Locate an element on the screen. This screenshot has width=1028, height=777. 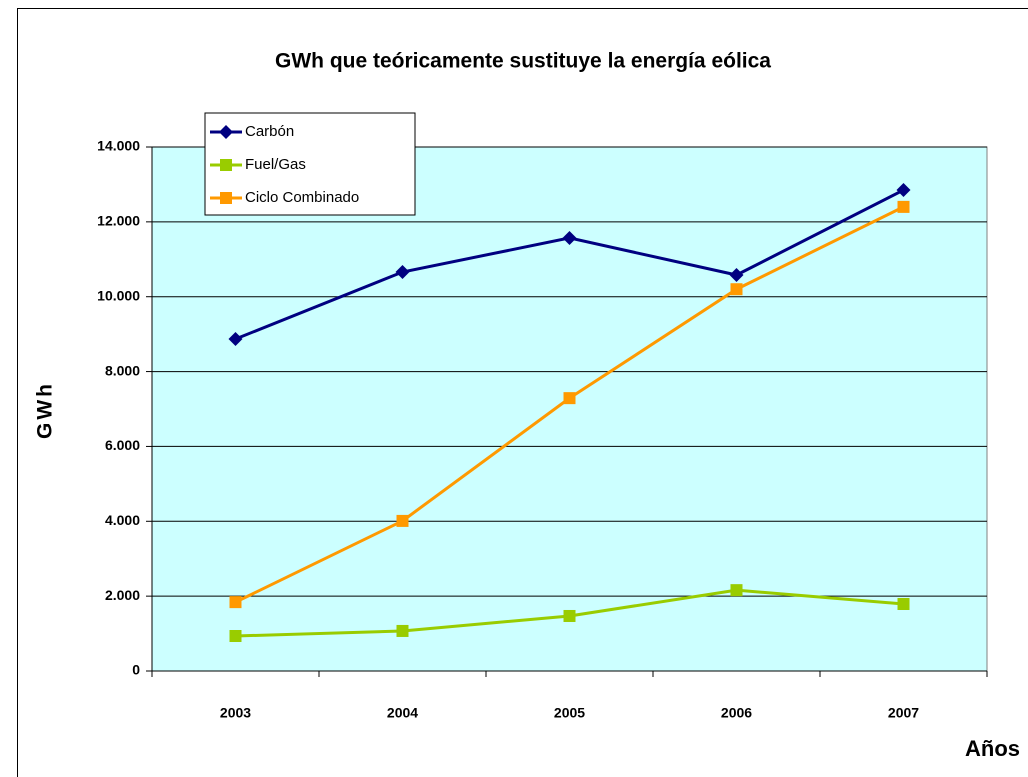
legend-label: Fuel/Gas is located at coordinates (275, 164).